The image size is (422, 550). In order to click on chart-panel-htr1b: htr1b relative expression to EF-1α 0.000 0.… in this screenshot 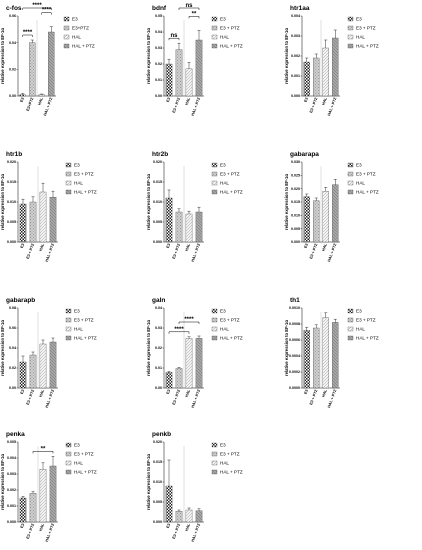, I will do `click(48, 206)`.